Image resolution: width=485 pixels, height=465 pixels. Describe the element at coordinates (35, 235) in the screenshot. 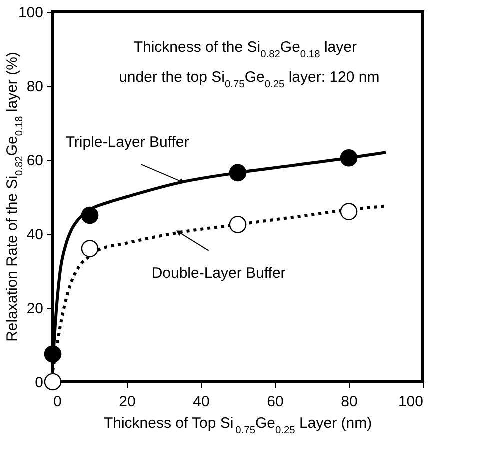

I see `y-tick-label: 40` at that location.